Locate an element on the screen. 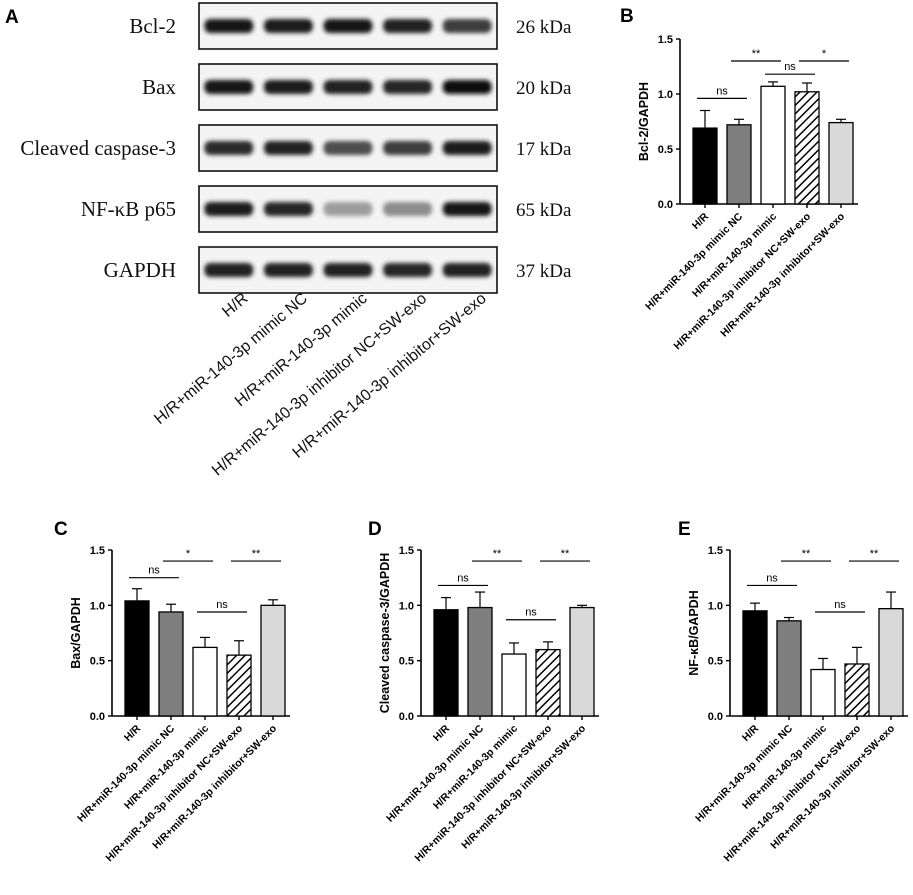  panel-letter: C is located at coordinates (61, 529).